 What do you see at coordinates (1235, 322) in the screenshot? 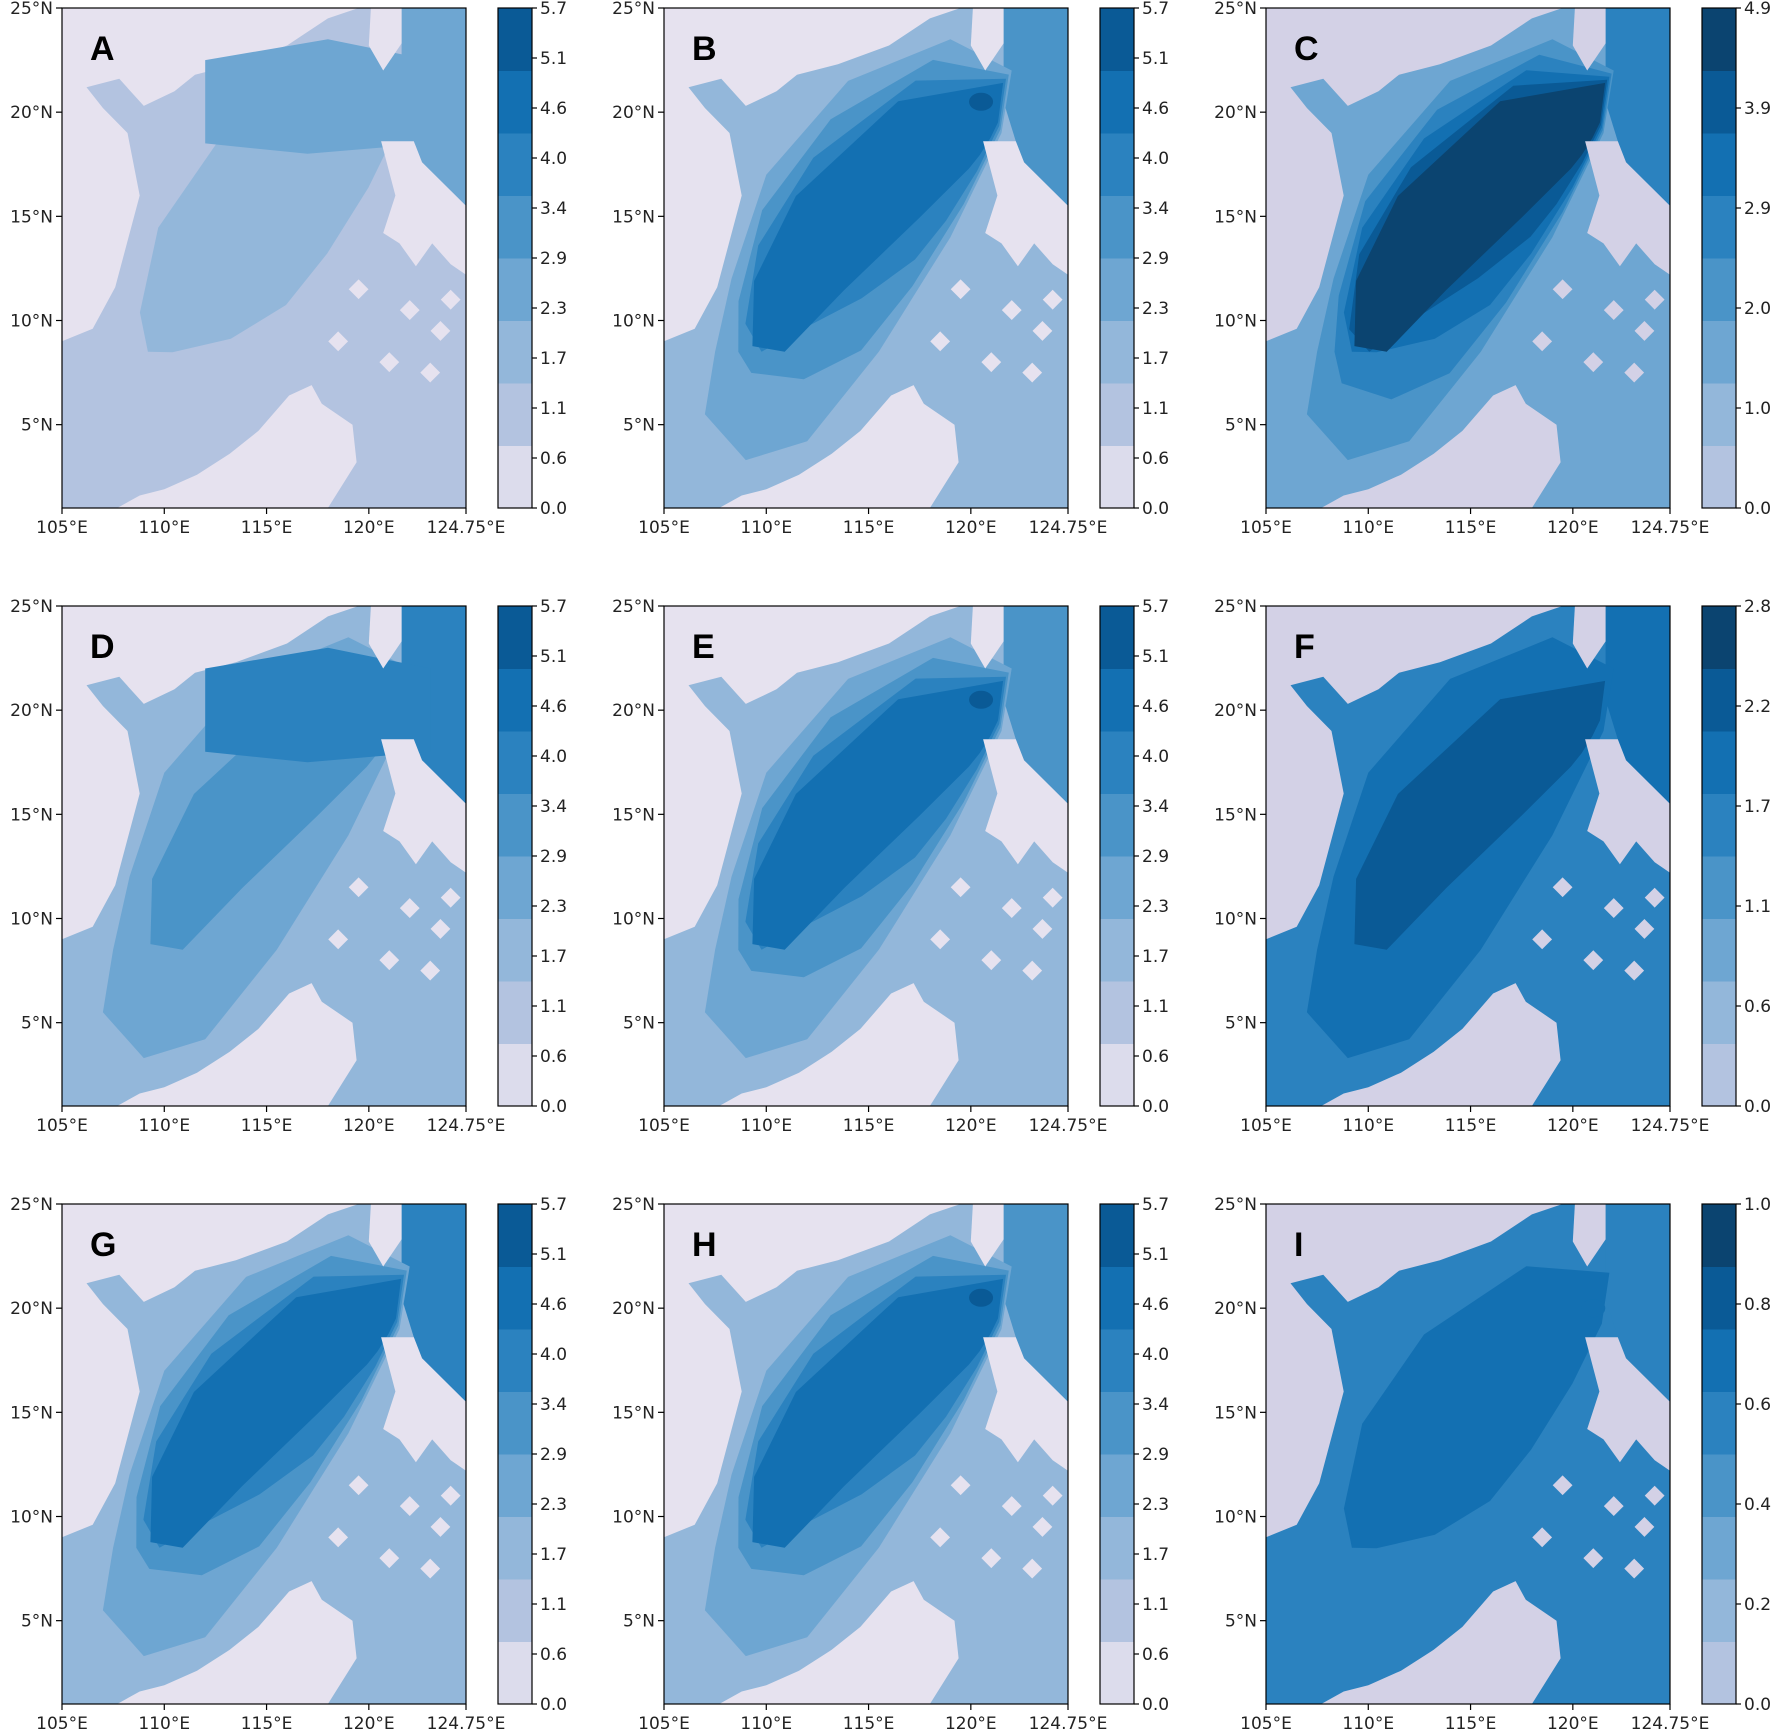
I see `y-tick-label: 10°N` at bounding box center [1235, 322].